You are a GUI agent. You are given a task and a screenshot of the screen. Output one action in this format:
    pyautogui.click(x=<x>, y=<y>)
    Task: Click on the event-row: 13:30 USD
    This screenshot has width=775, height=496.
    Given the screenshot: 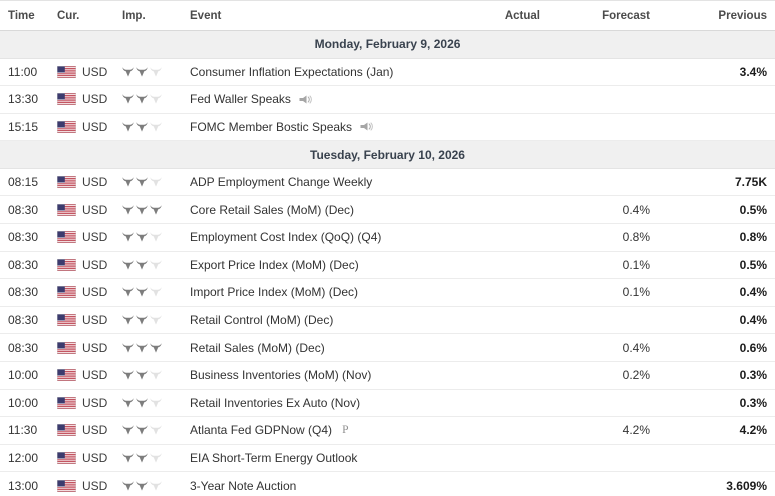 What is the action you would take?
    pyautogui.click(x=387, y=100)
    